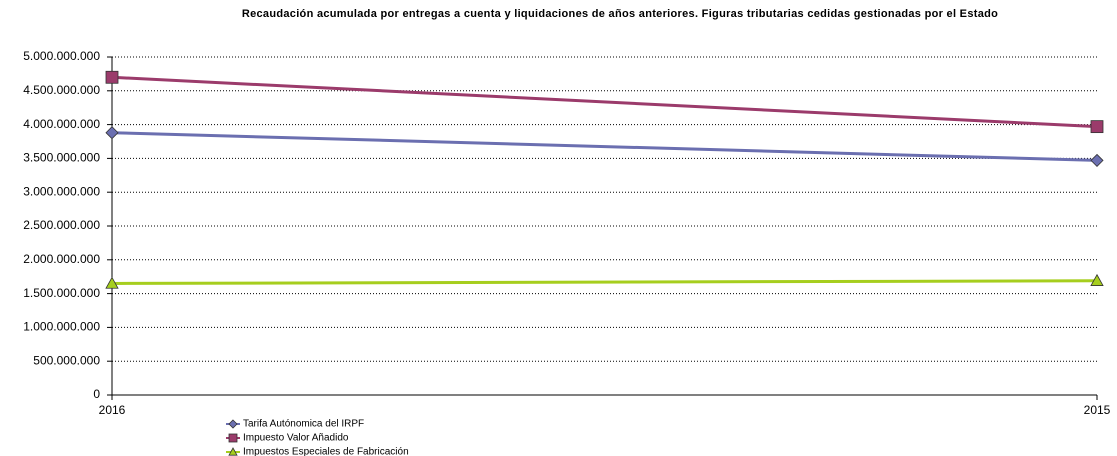 Image resolution: width=1117 pixels, height=456 pixels. I want to click on y-tick-label: 5.000.000.000, so click(61, 56).